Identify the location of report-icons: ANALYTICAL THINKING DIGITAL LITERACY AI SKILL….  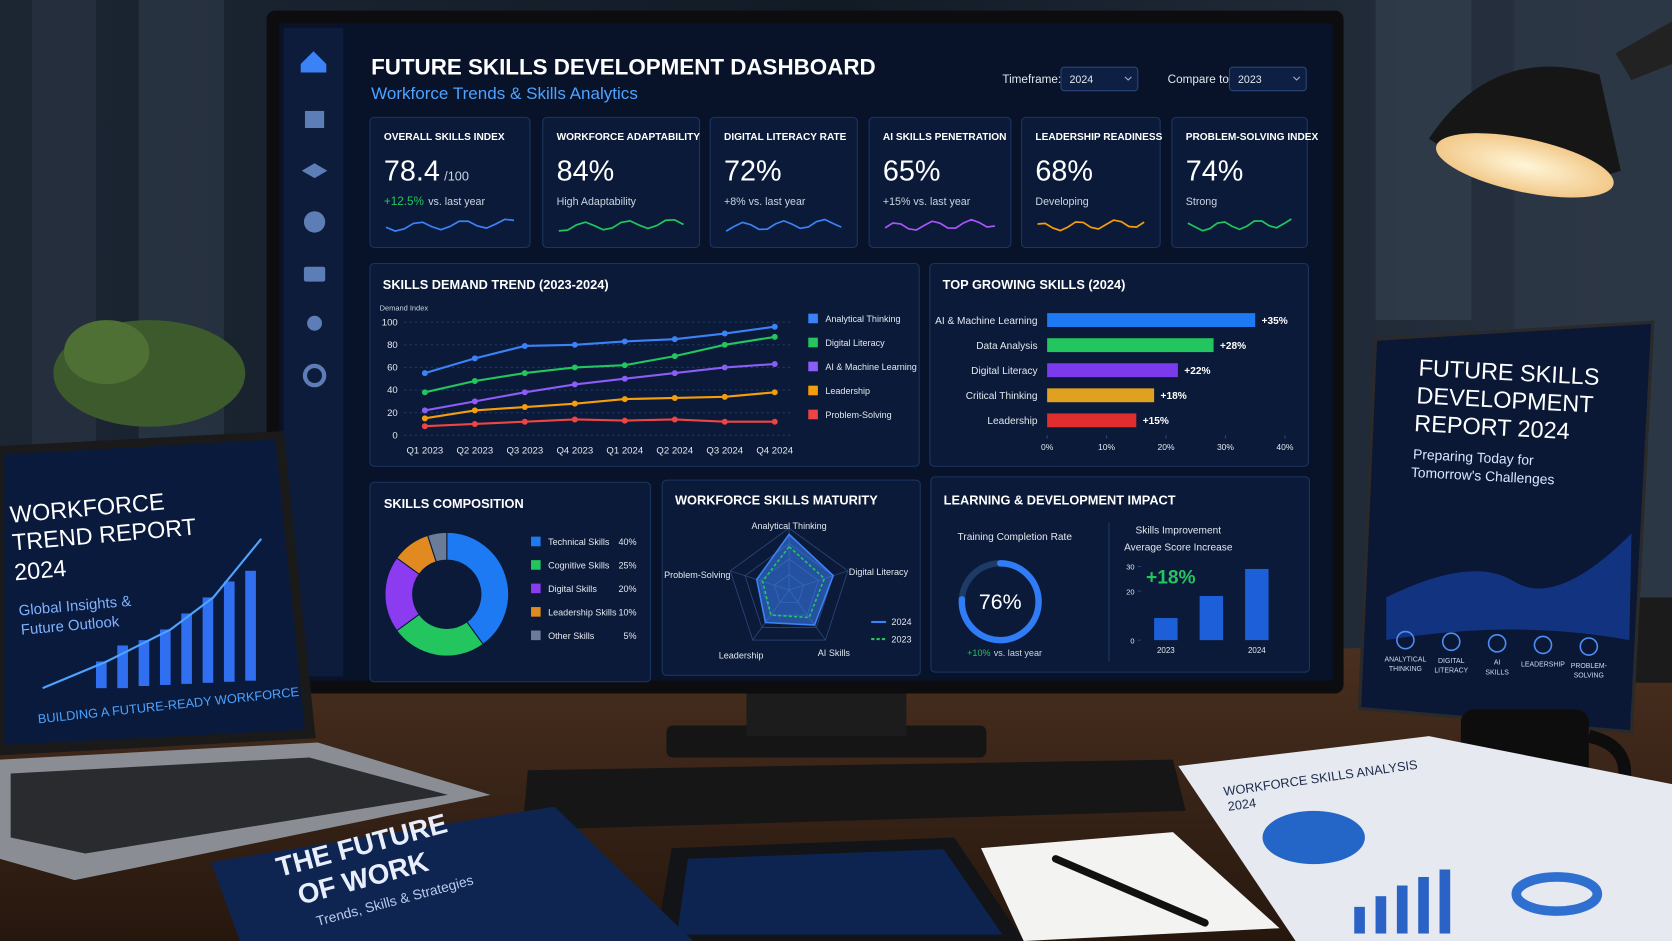
(1496, 654).